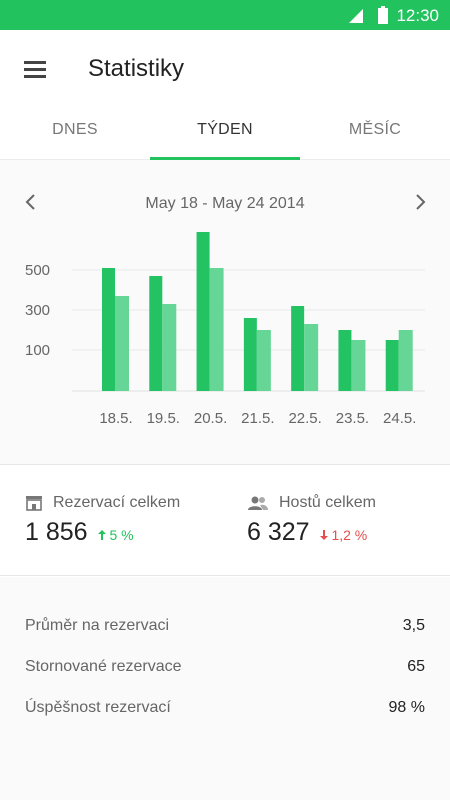 This screenshot has width=450, height=800. I want to click on signal-icon, so click(356, 16).